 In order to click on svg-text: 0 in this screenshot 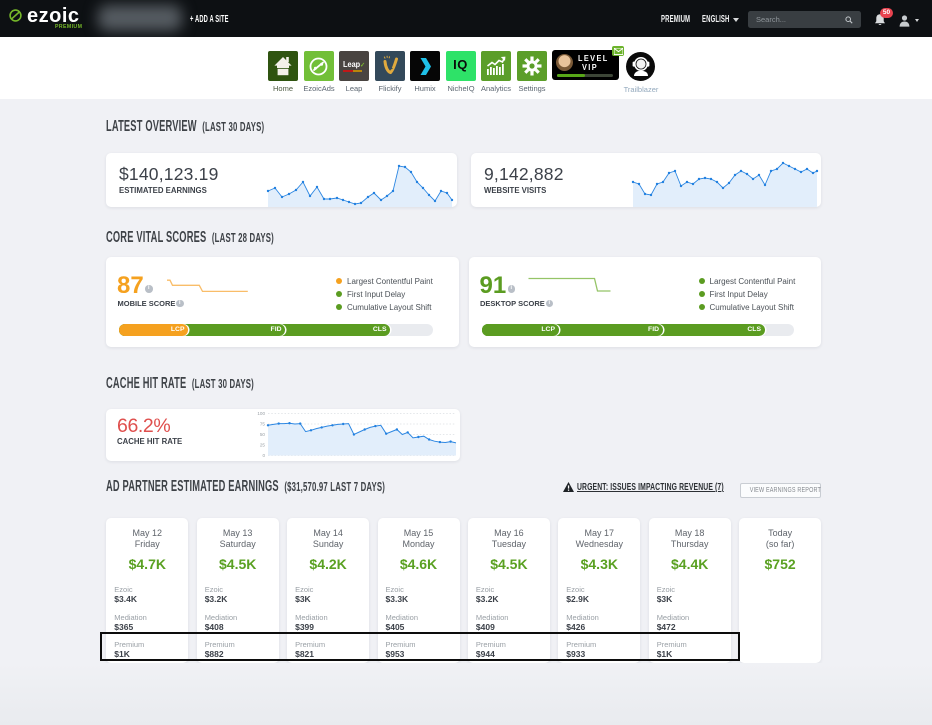, I will do `click(263, 455)`.